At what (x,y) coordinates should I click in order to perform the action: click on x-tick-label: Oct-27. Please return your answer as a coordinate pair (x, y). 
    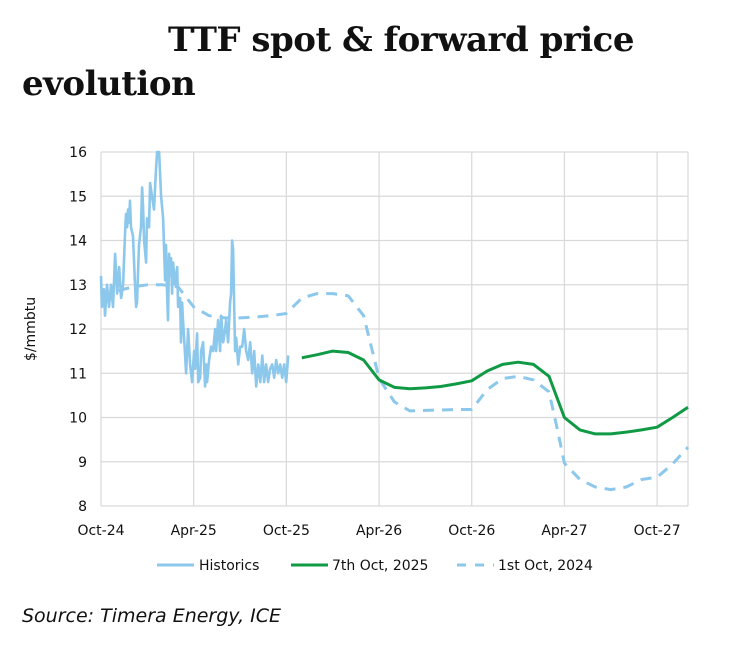
    Looking at the image, I should click on (657, 531).